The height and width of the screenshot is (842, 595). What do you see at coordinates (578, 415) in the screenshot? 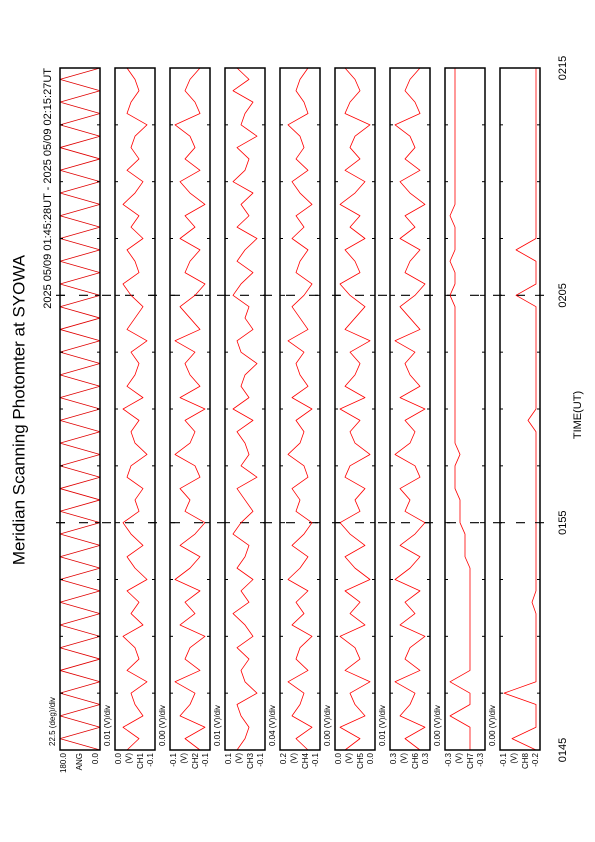
I see `x-axis-label: TIME(UT)` at bounding box center [578, 415].